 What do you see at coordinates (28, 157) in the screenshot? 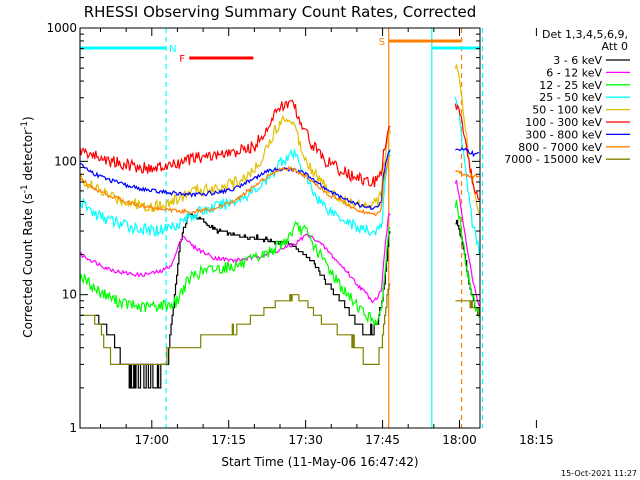
I see `y-label-part-2: detector` at bounding box center [28, 157].